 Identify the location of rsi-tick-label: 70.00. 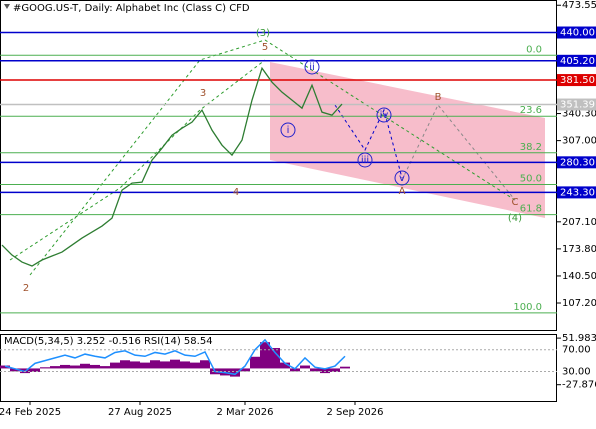
(576, 350).